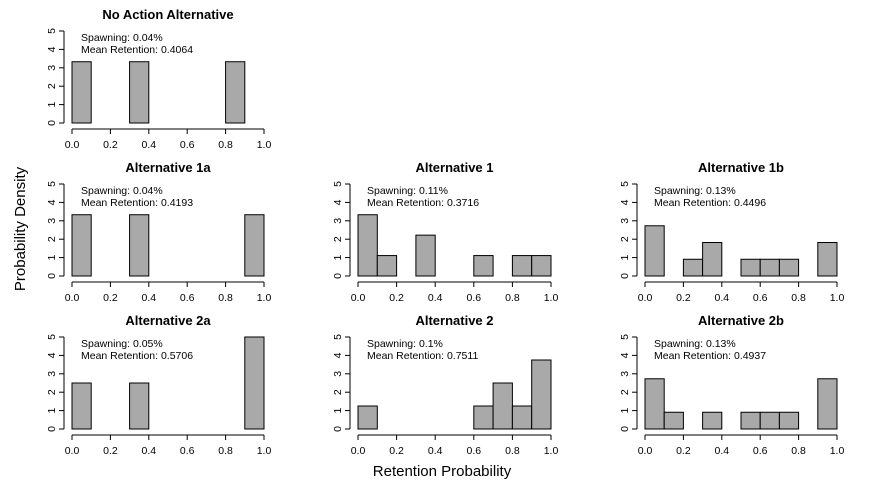 This screenshot has width=872, height=484. Describe the element at coordinates (741, 320) in the screenshot. I see `panel-title: Alternative 2b` at that location.